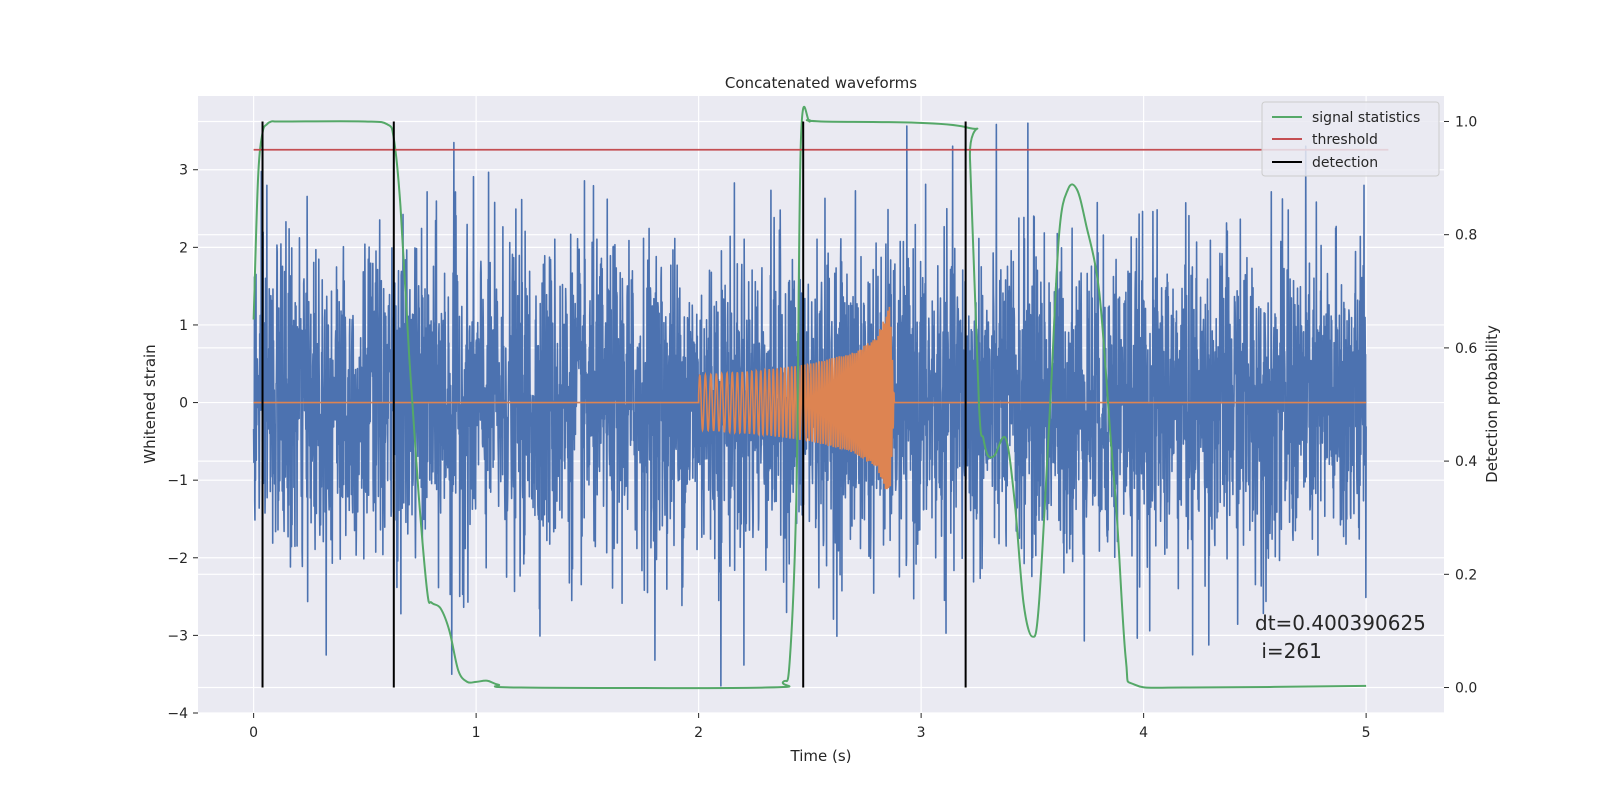  Describe the element at coordinates (821, 756) in the screenshot. I see `x-axis-label: Time (s)` at that location.